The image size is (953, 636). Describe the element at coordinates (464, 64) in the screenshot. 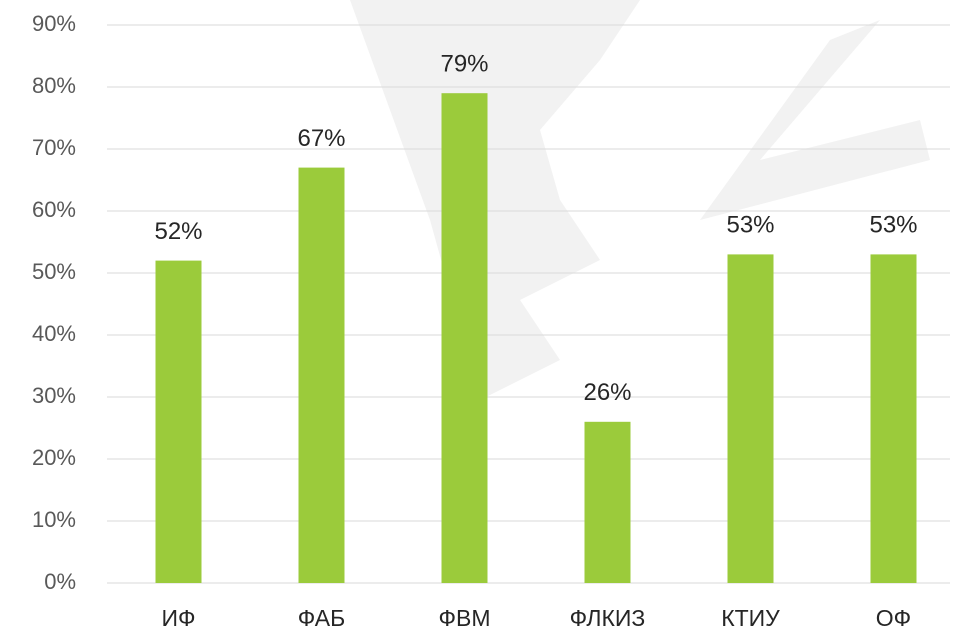

I see `value-label: 79%` at that location.